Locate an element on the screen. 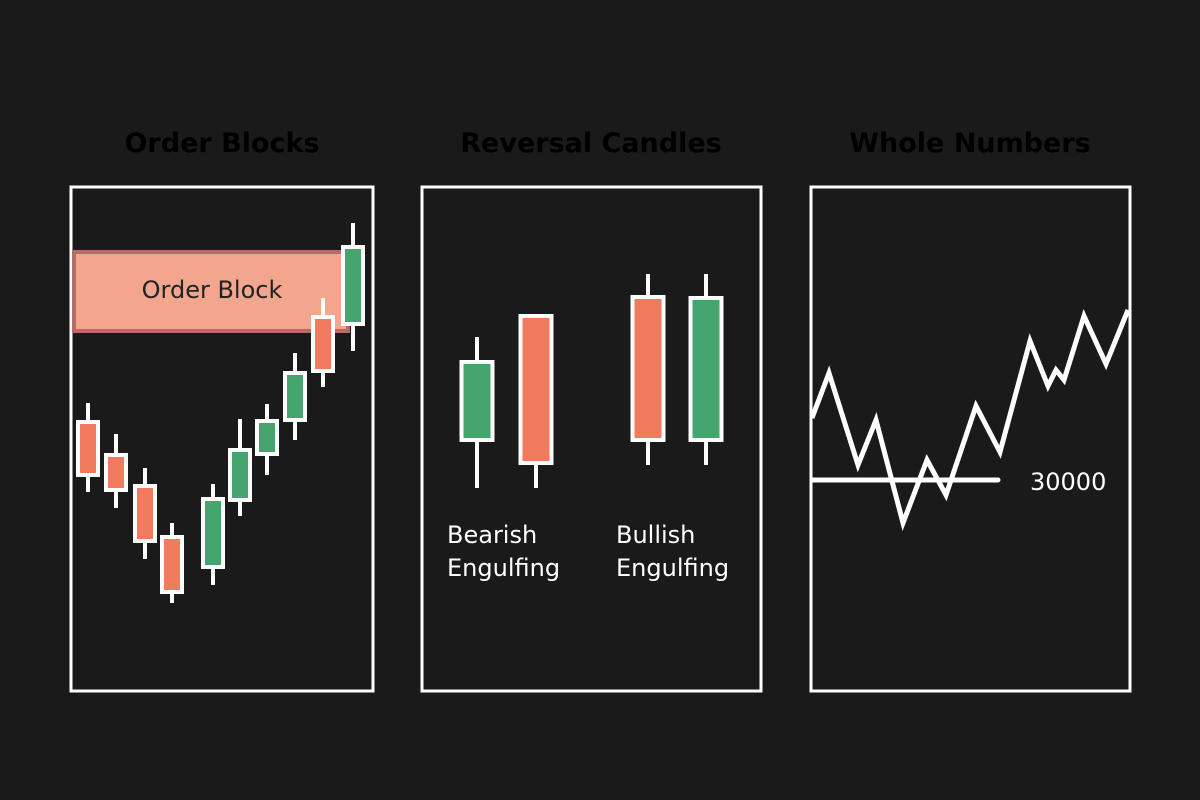  order-block-label: Order Block is located at coordinates (212, 290).